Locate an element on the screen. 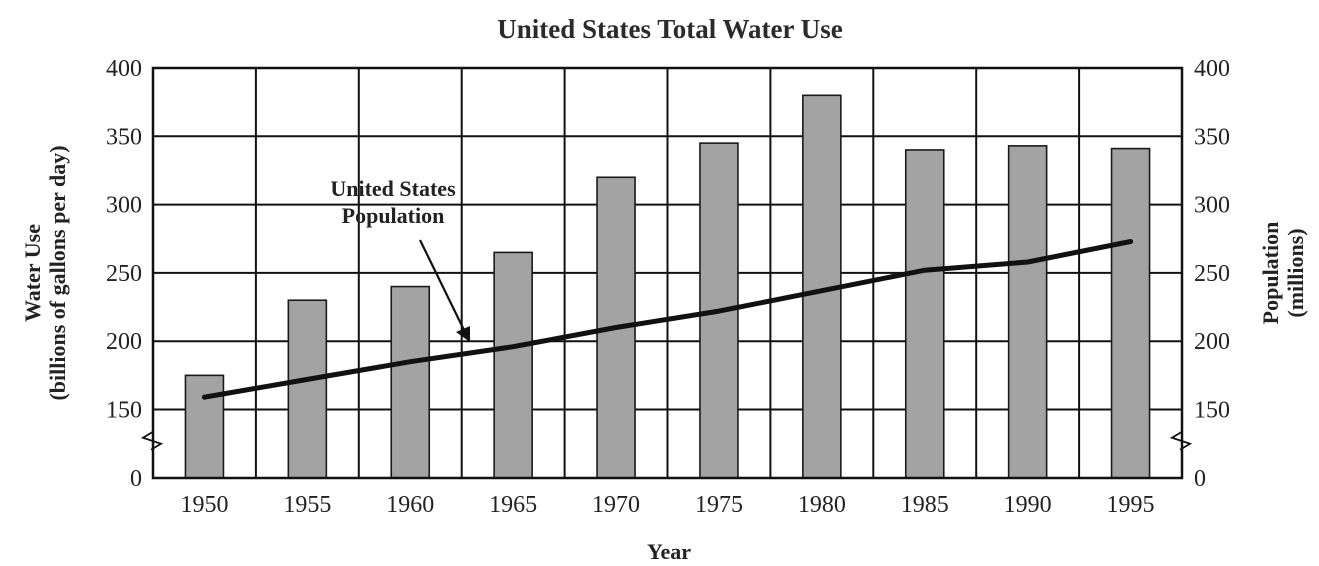  left-axis-break is located at coordinates (152, 440).